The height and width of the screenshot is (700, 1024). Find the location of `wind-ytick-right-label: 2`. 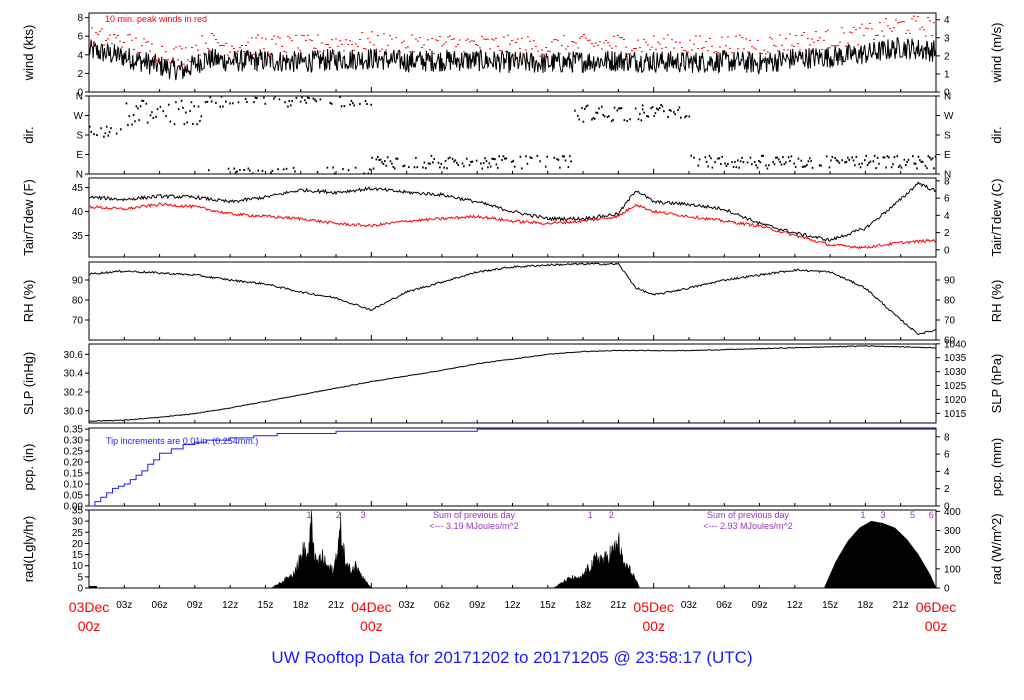

wind-ytick-right-label: 2 is located at coordinates (947, 56).